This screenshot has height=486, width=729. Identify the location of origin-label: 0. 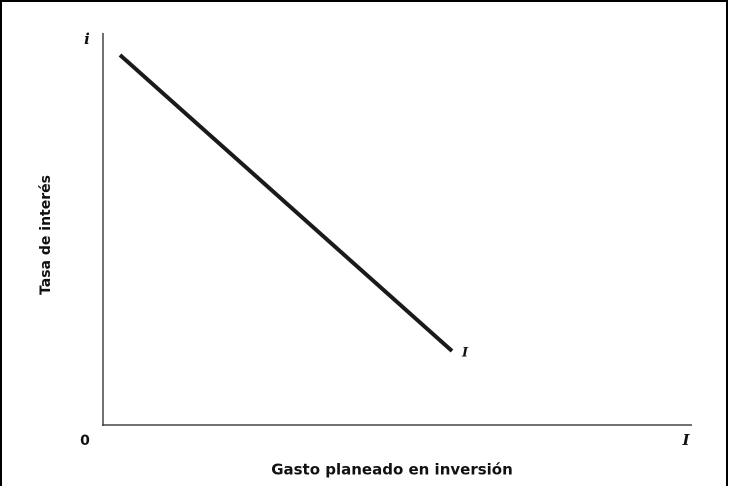
(85, 441).